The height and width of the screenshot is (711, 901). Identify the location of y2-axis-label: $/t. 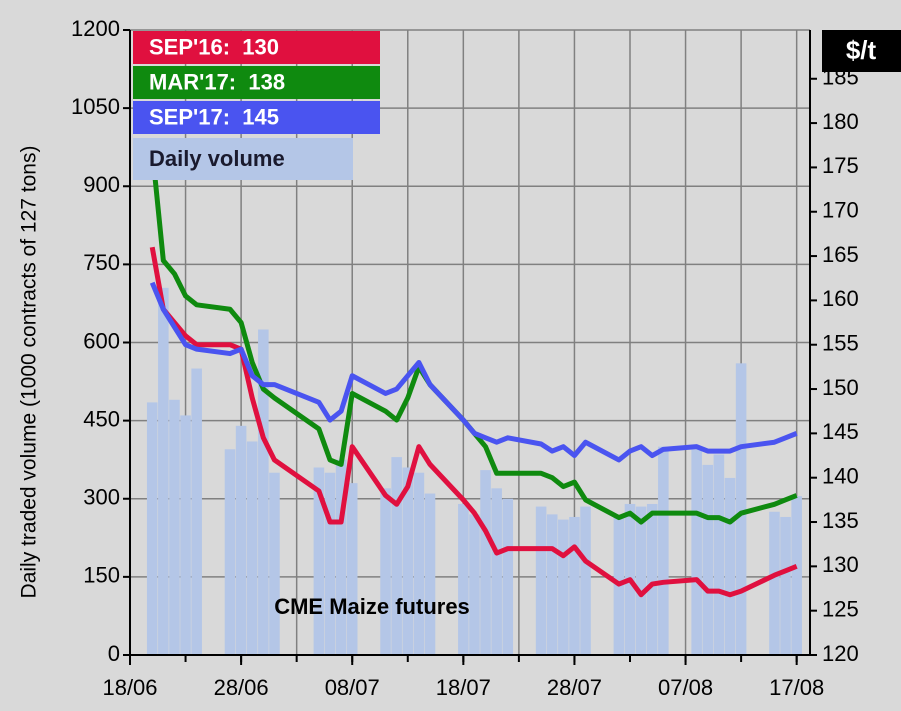
(861, 50).